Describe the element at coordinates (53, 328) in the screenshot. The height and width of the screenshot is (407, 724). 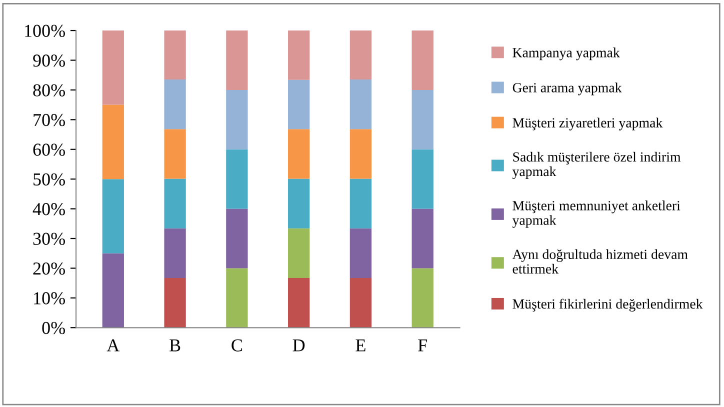
I see `y-tick-label: 0%` at that location.